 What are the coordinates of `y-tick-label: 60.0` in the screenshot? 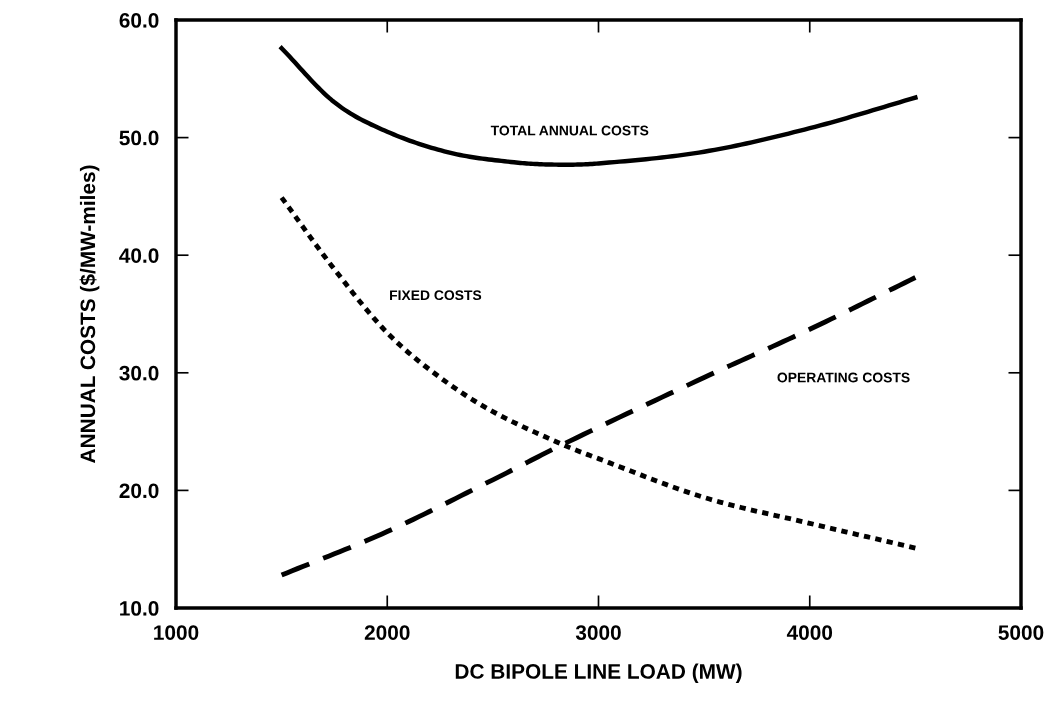 It's located at (139, 20).